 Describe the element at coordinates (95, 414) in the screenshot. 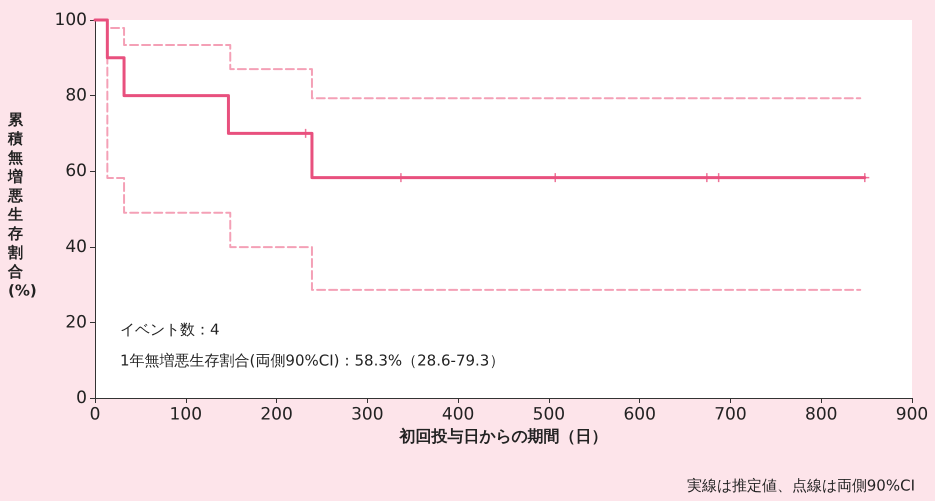

I see `x-tick-label: 0` at that location.